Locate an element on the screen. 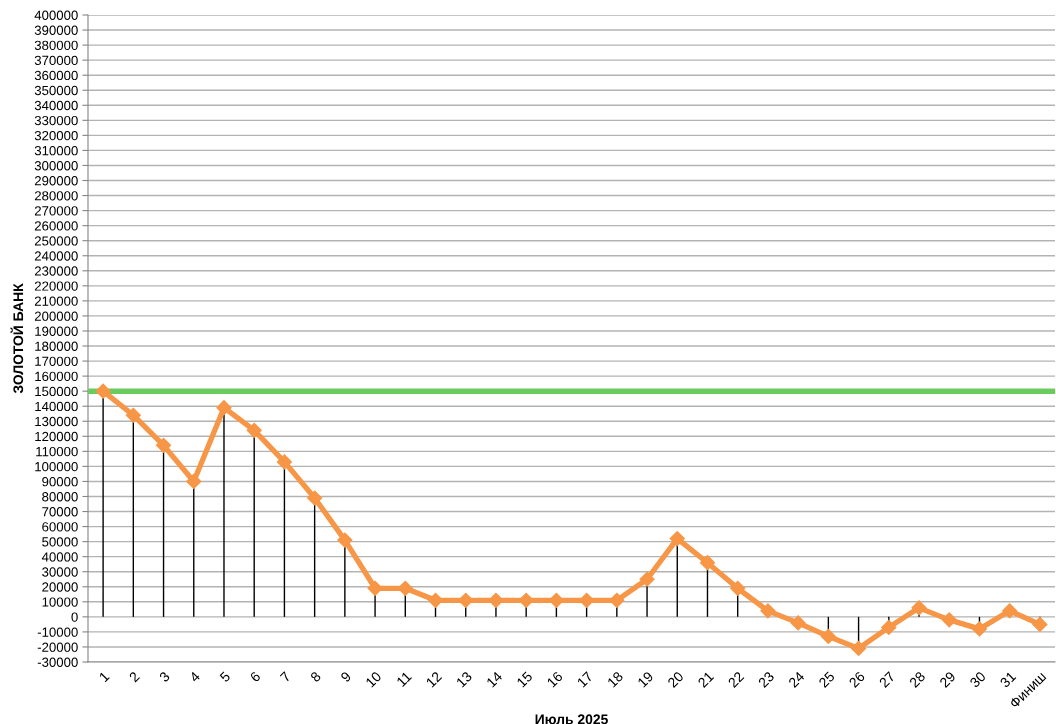 The height and width of the screenshot is (724, 1056). y-tick-label: -30000 is located at coordinates (57, 662).